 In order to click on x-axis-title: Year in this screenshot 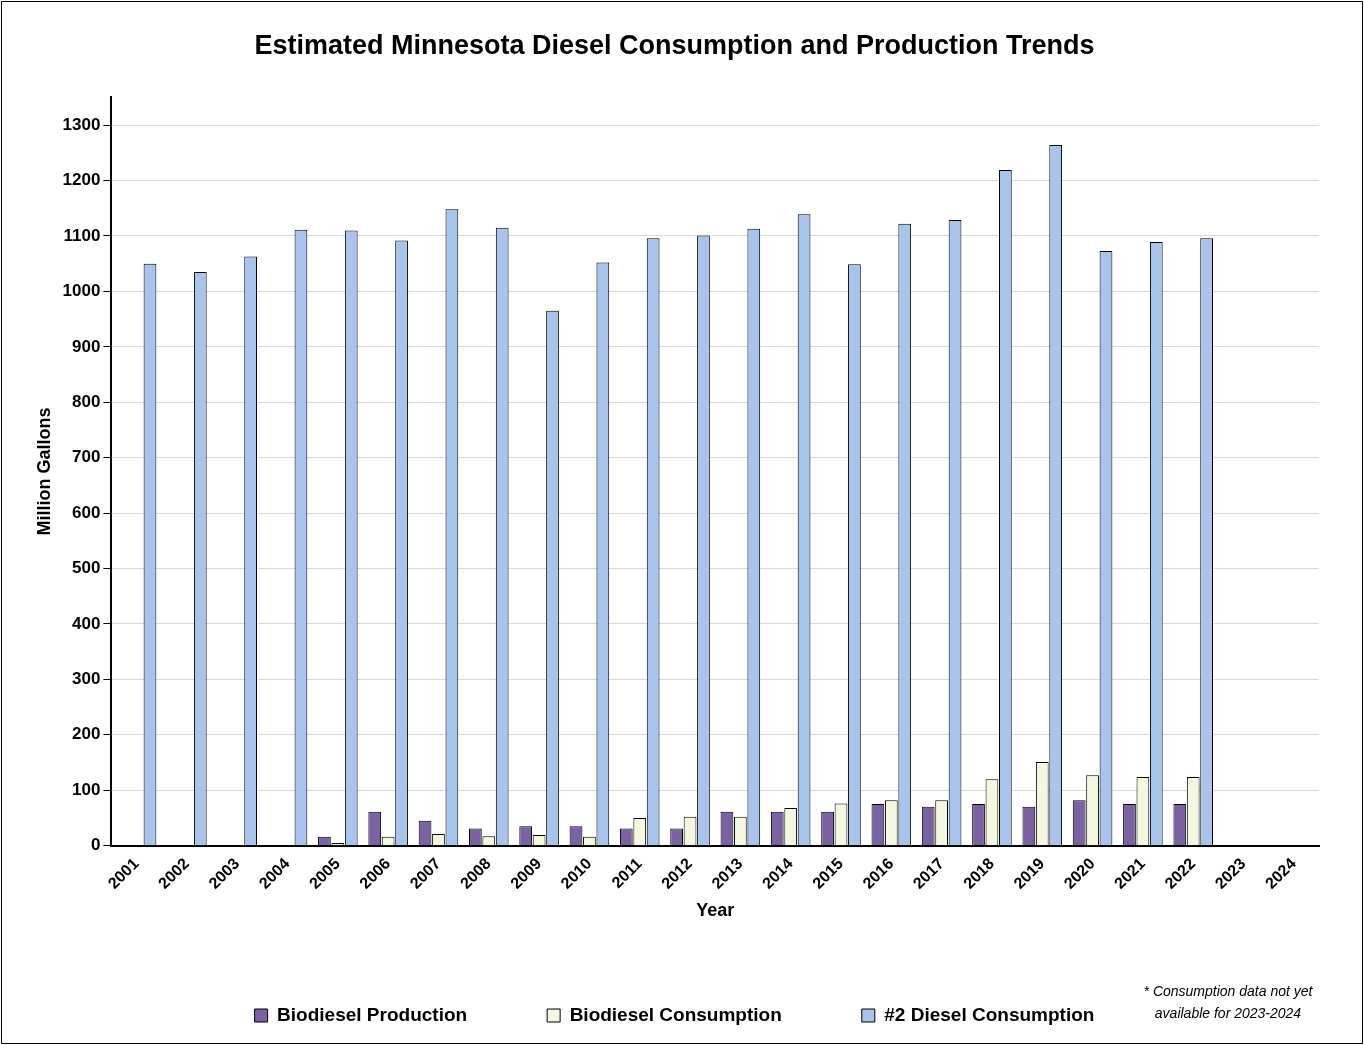, I will do `click(715, 910)`.